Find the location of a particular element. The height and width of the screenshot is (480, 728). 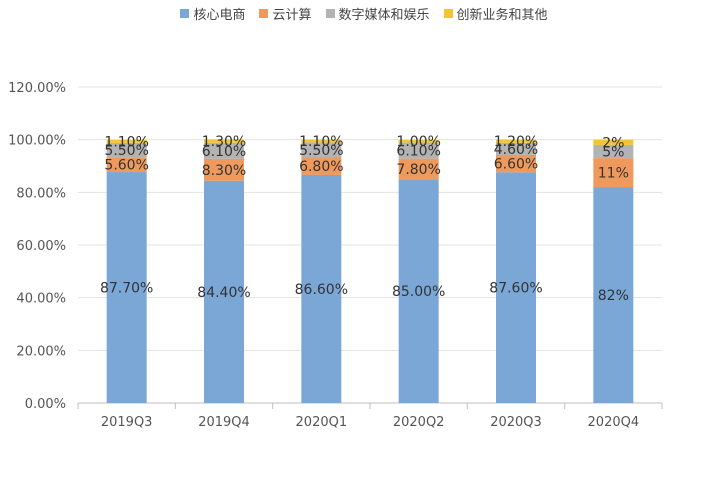

data-label: 1.20% is located at coordinates (516, 142).